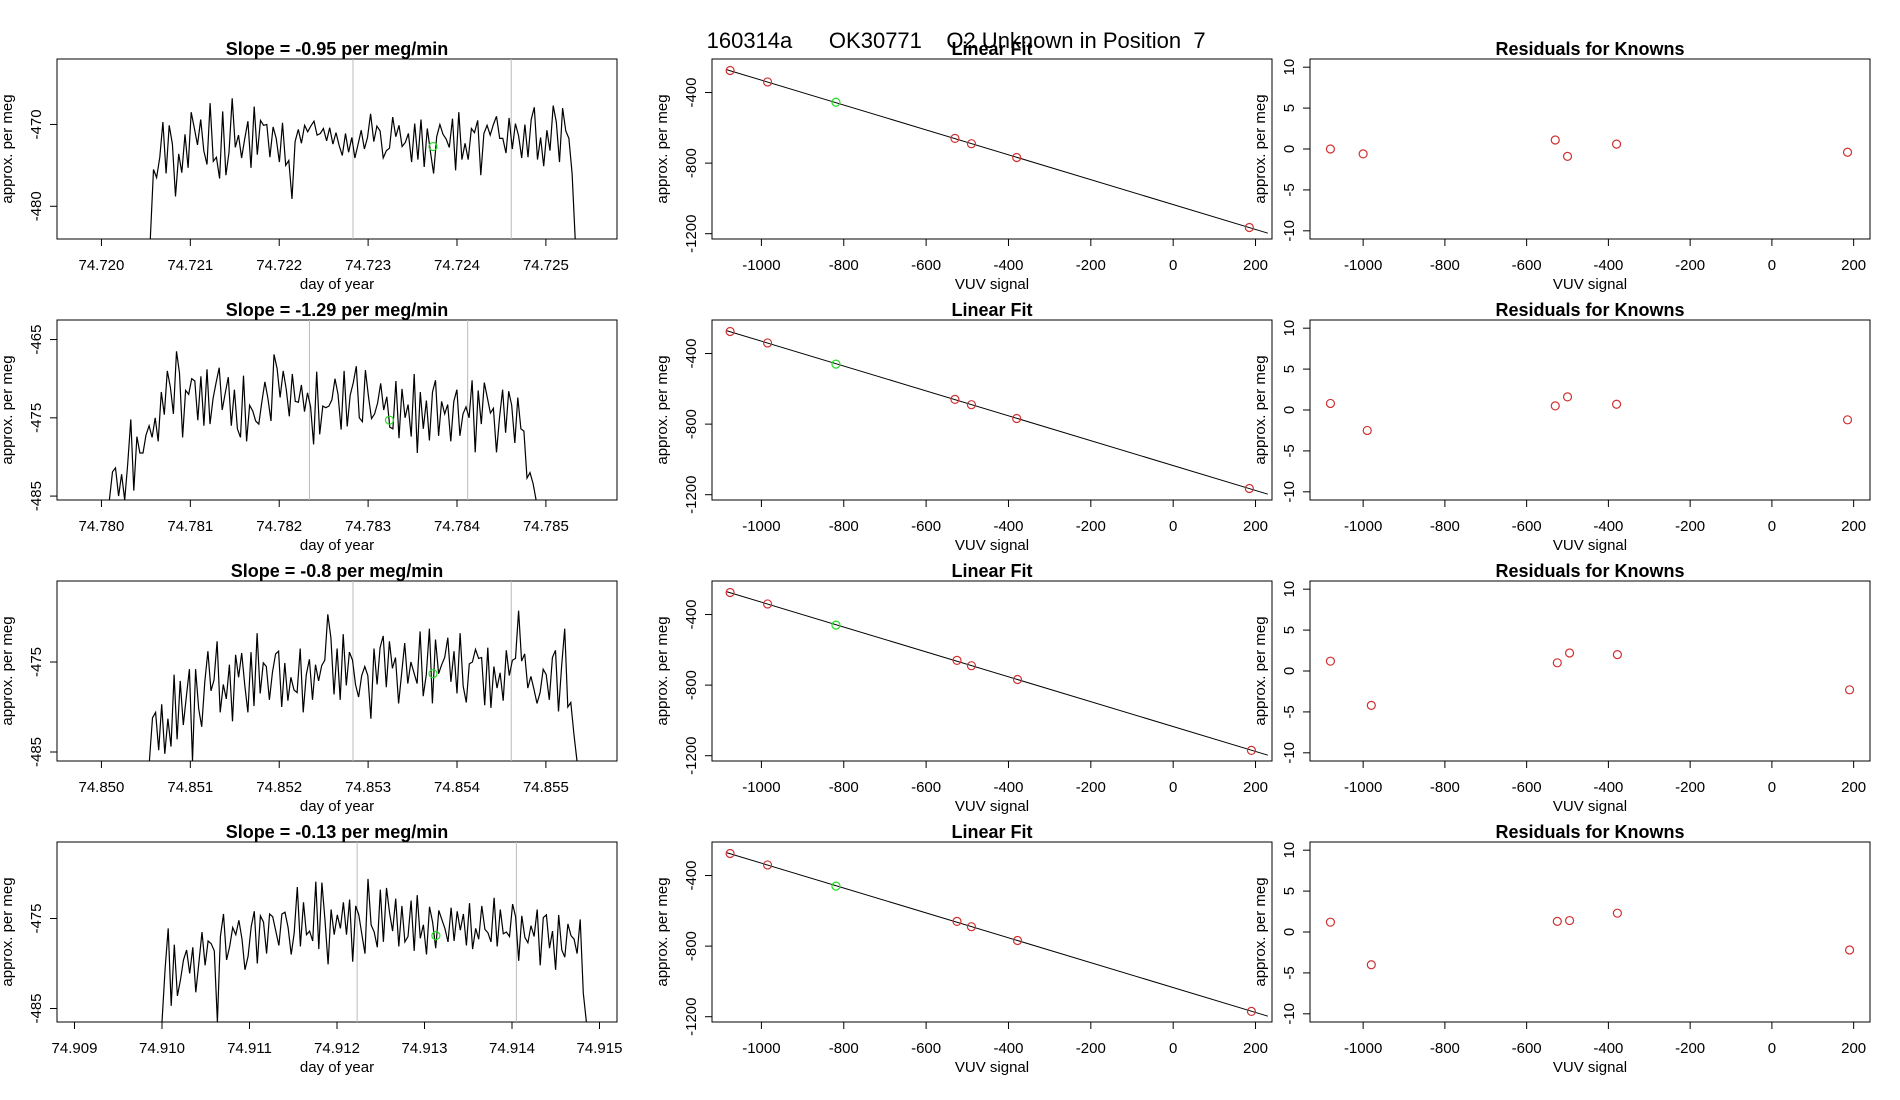 The image size is (1900, 1100). What do you see at coordinates (279, 265) in the screenshot?
I see `x-tick-label: 74.722` at bounding box center [279, 265].